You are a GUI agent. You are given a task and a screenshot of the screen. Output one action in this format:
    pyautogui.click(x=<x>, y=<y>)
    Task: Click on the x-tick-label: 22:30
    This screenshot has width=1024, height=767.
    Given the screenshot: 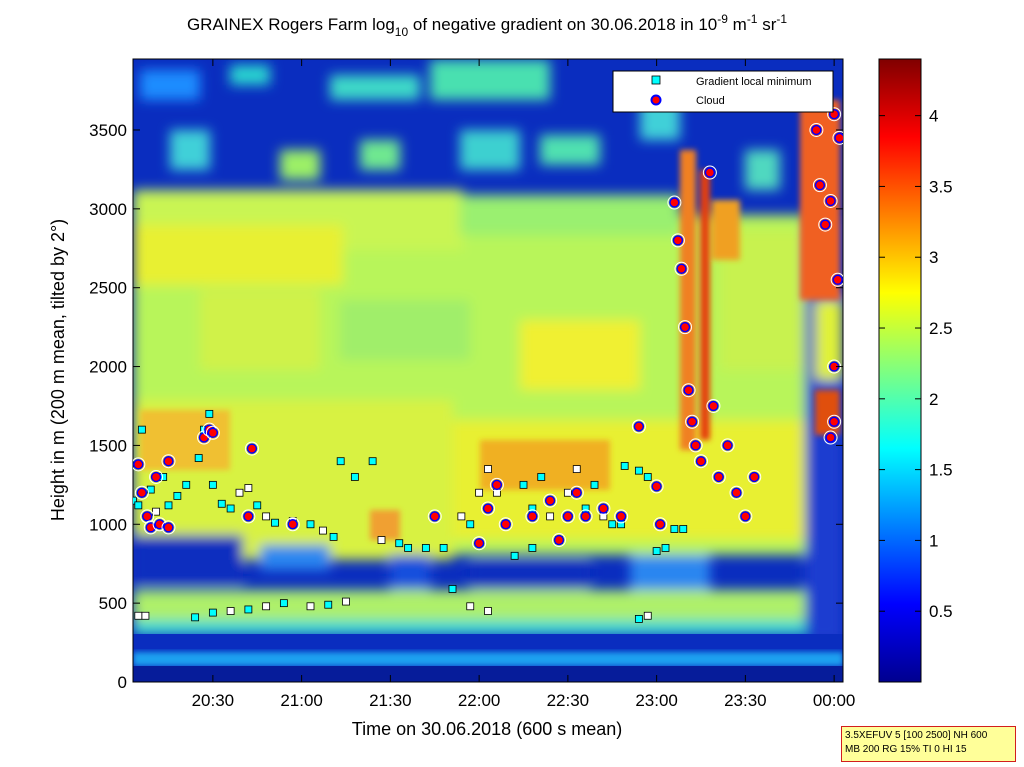 What is the action you would take?
    pyautogui.click(x=568, y=700)
    